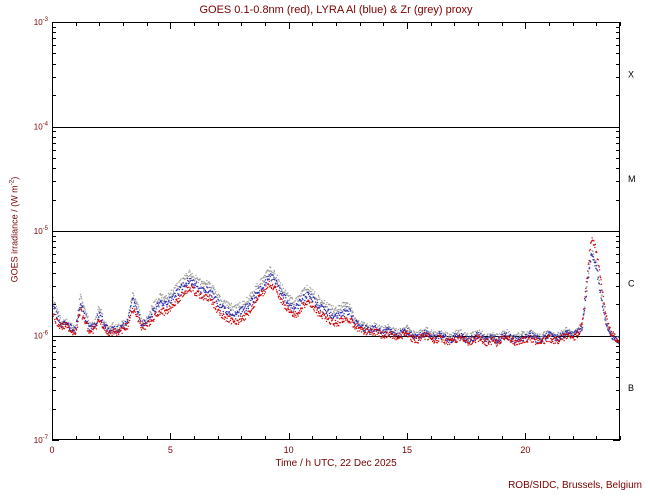 The height and width of the screenshot is (500, 650). Describe the element at coordinates (12, 182) in the screenshot. I see `y-axis-title-exponent: -2` at that location.